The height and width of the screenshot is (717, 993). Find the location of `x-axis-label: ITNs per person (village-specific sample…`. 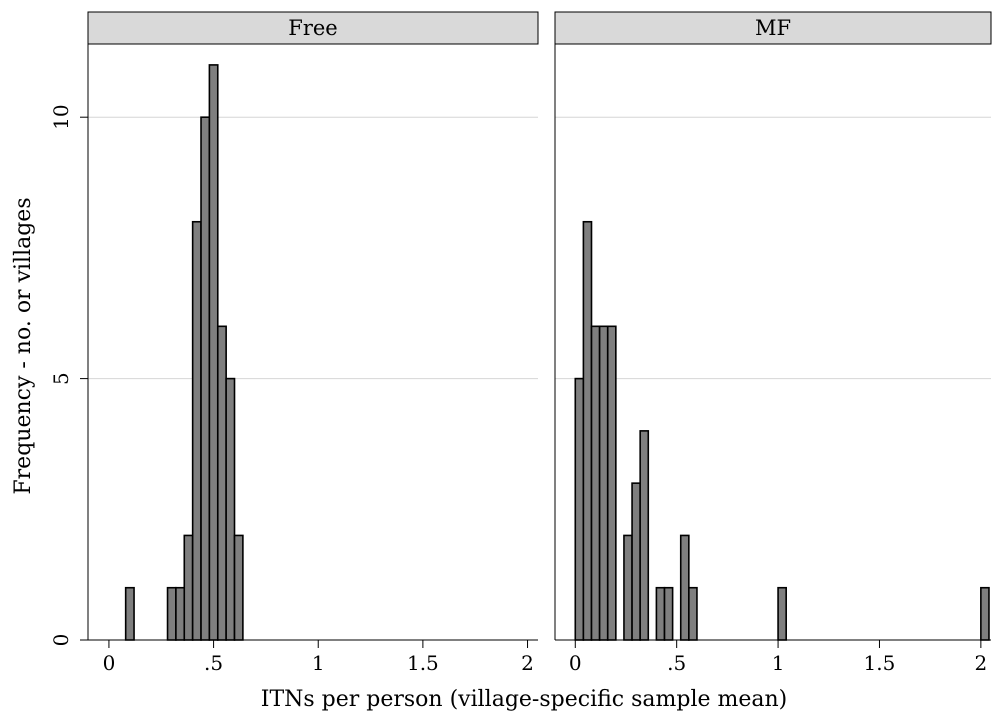

x-axis-label: ITNs per person (village-specific sample… is located at coordinates (524, 699).